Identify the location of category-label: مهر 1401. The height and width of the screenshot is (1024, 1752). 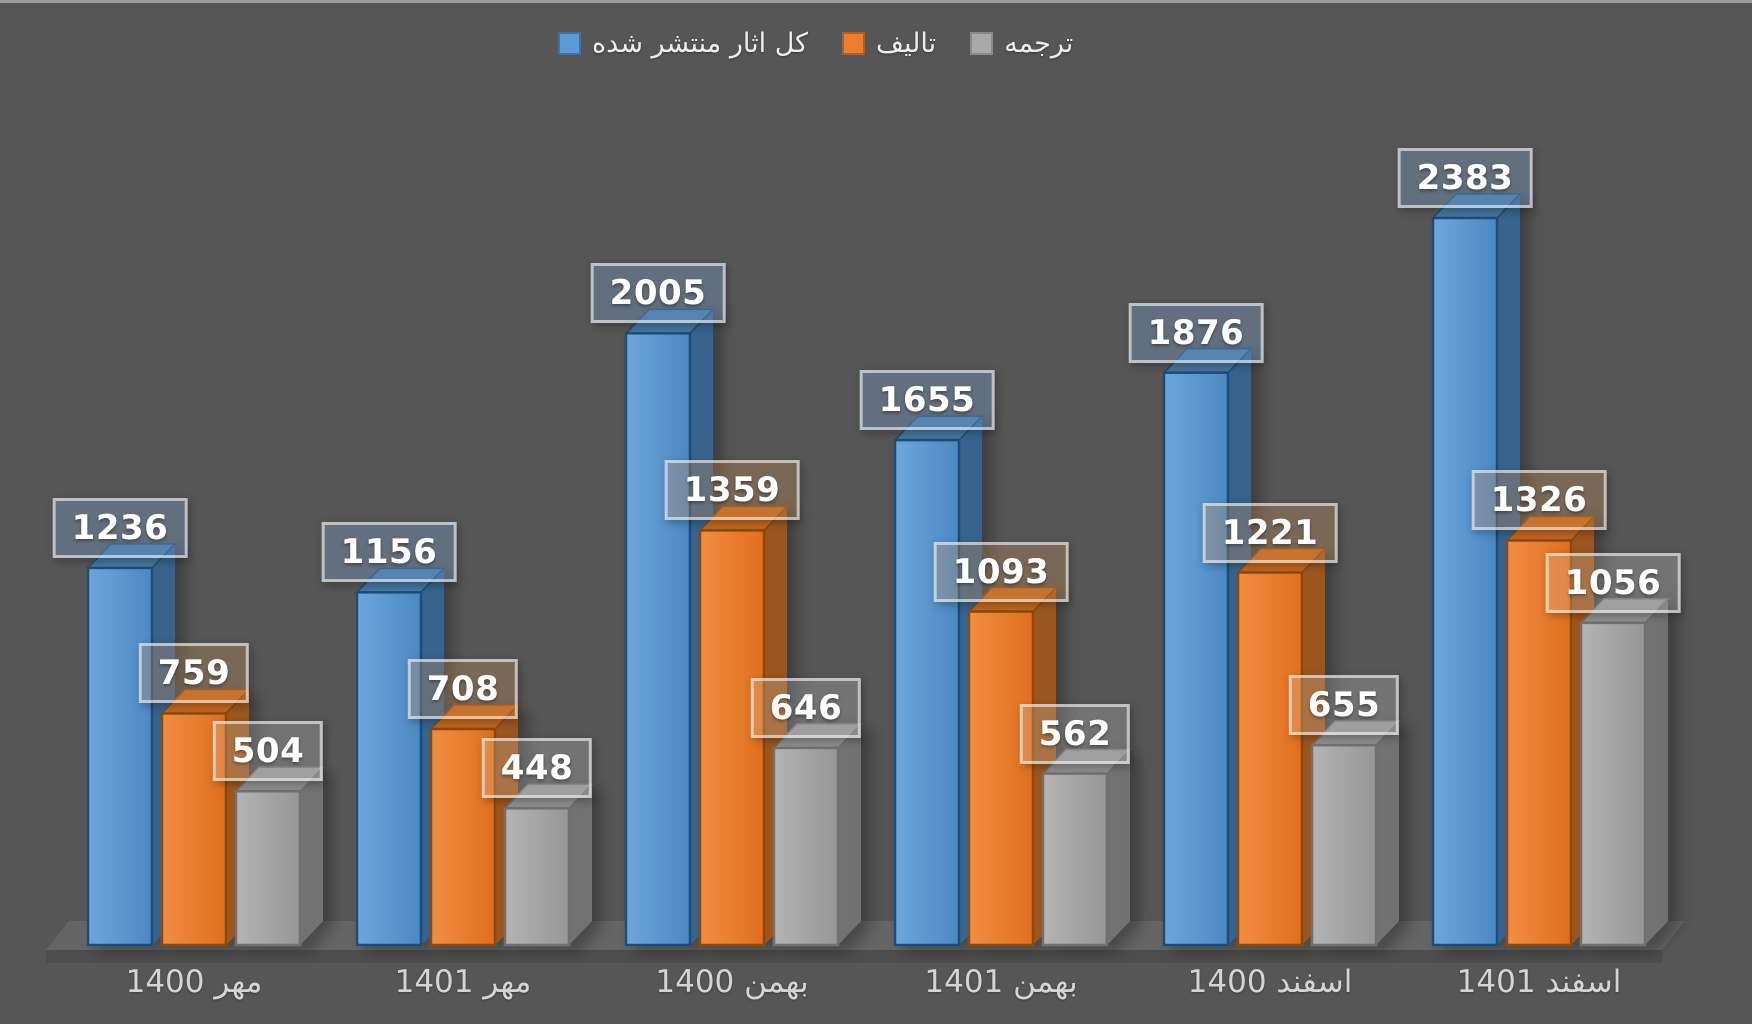
(463, 982).